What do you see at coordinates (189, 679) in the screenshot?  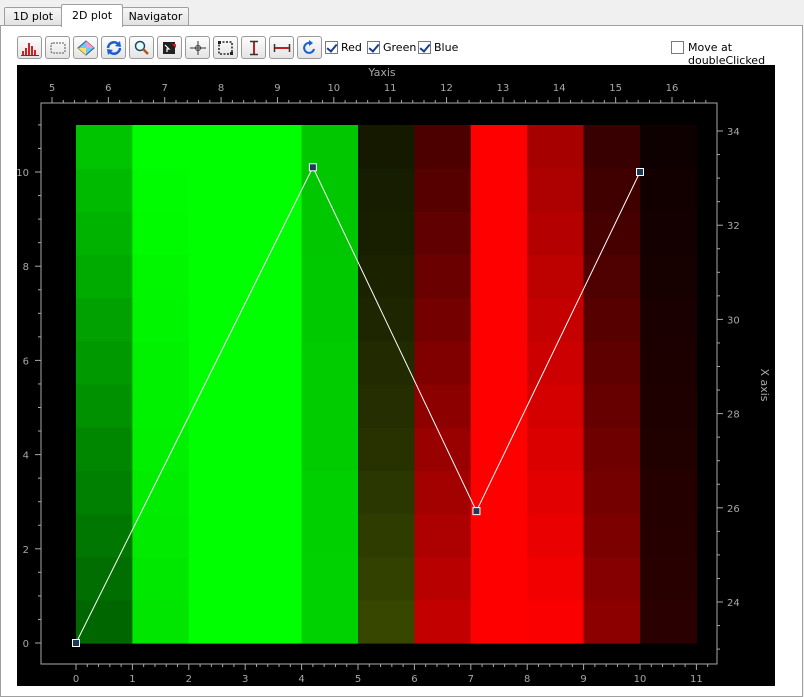 I see `bottom-axis-tick-label: 2` at bounding box center [189, 679].